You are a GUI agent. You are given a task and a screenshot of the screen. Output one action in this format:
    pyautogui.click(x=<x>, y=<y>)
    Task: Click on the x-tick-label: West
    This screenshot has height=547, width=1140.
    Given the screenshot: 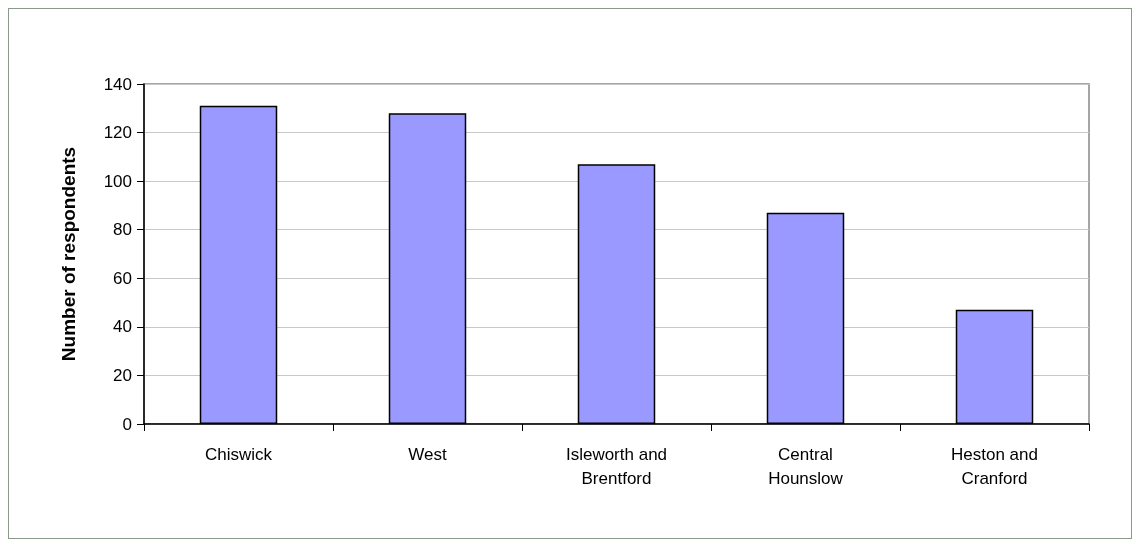 What is the action you would take?
    pyautogui.click(x=427, y=454)
    